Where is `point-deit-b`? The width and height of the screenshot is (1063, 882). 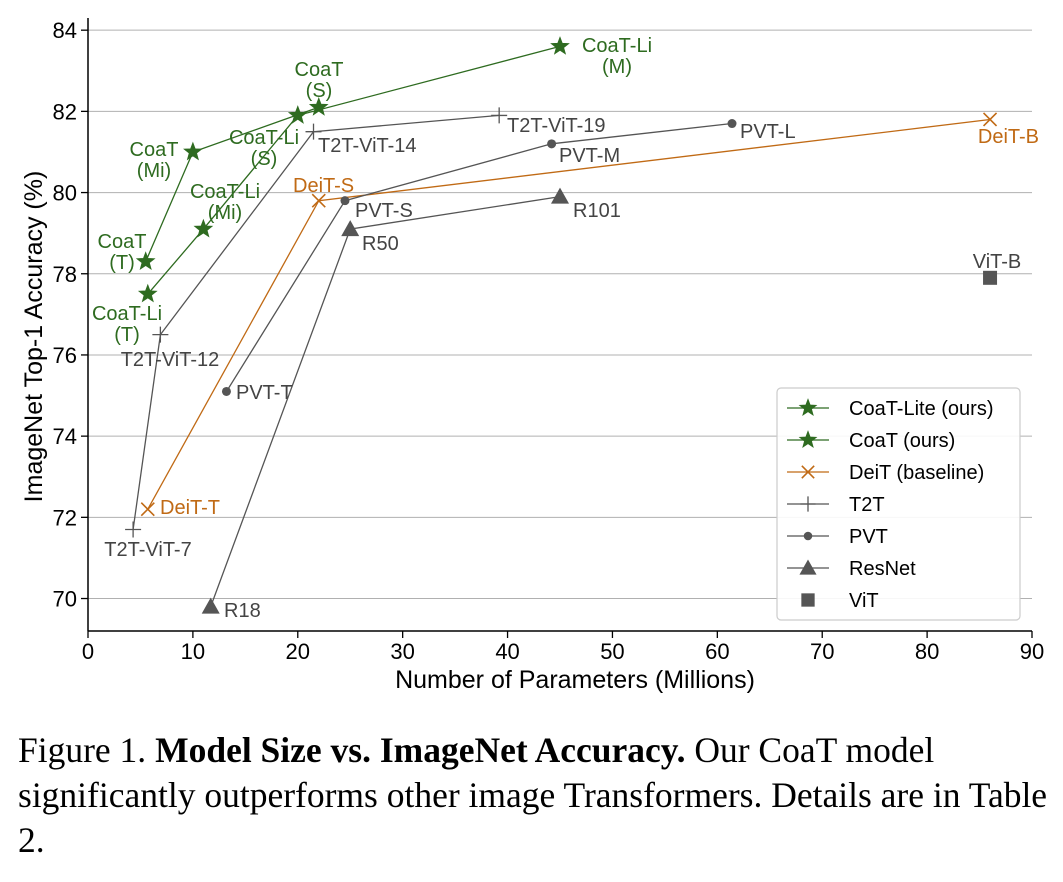
point-deit-b is located at coordinates (990, 119).